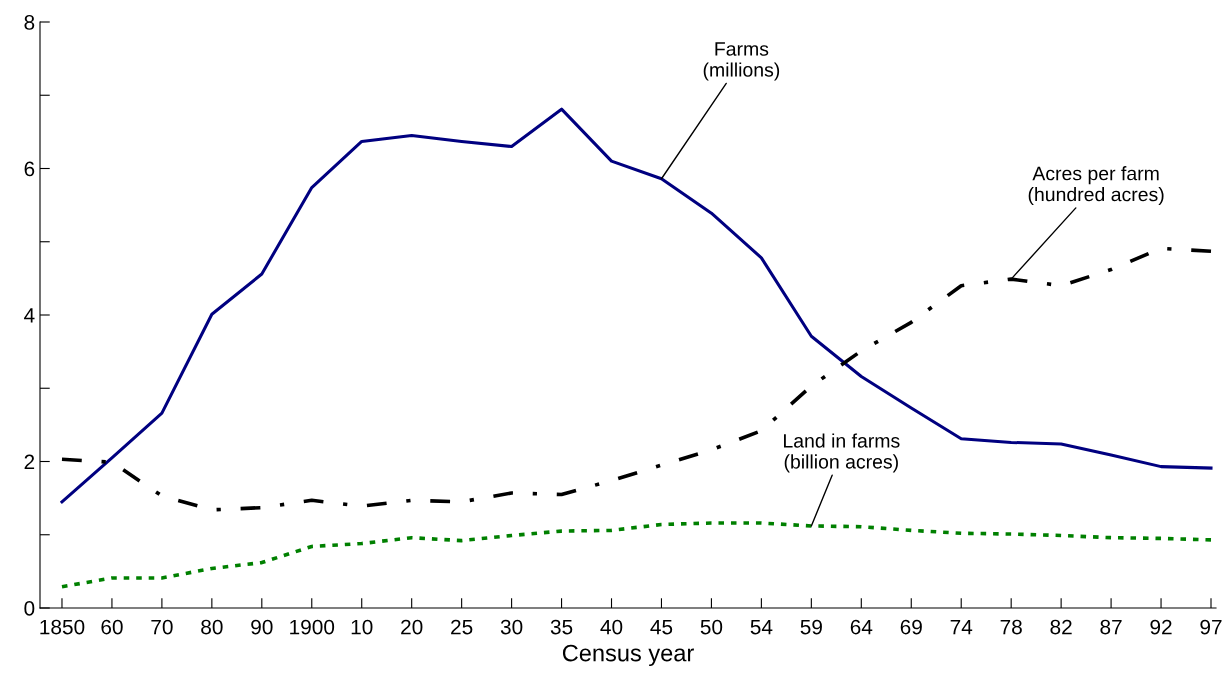 This screenshot has width=1230, height=675. What do you see at coordinates (711, 627) in the screenshot?
I see `x-tick-label: 50` at bounding box center [711, 627].